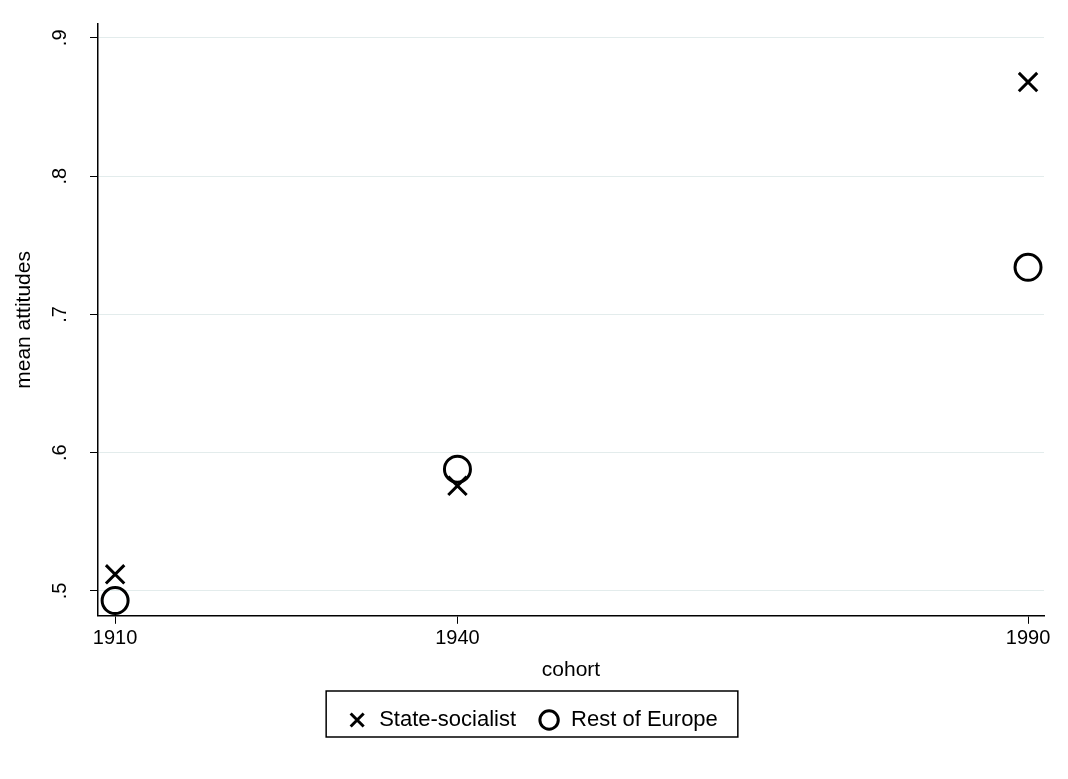 The width and height of the screenshot is (1068, 779). Describe the element at coordinates (448, 719) in the screenshot. I see `legend-label: State-socialist` at that location.